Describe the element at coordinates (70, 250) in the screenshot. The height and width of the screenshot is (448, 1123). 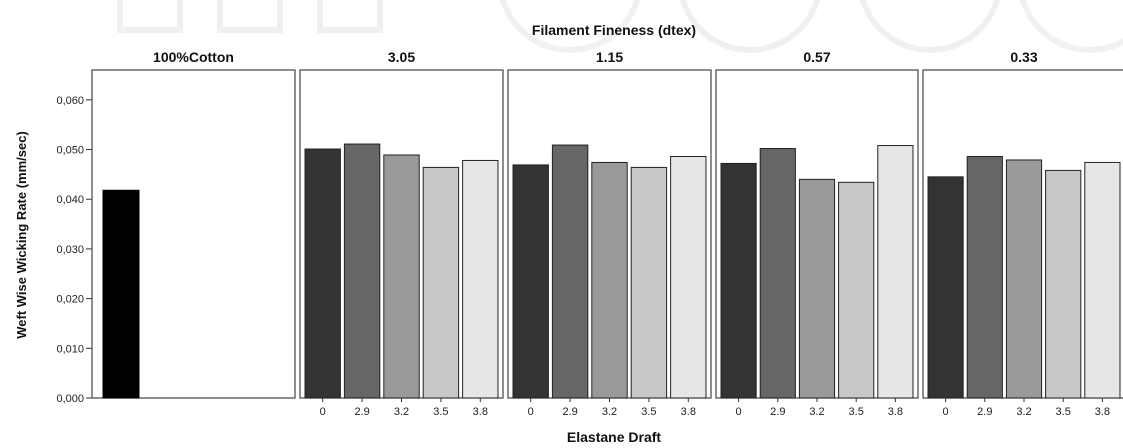
I see `y-tick-label: 0,030` at that location.